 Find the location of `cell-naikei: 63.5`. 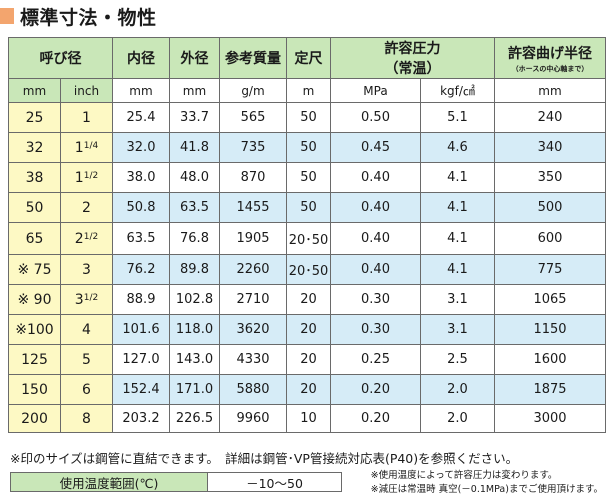

cell-naikei: 63.5 is located at coordinates (141, 238).